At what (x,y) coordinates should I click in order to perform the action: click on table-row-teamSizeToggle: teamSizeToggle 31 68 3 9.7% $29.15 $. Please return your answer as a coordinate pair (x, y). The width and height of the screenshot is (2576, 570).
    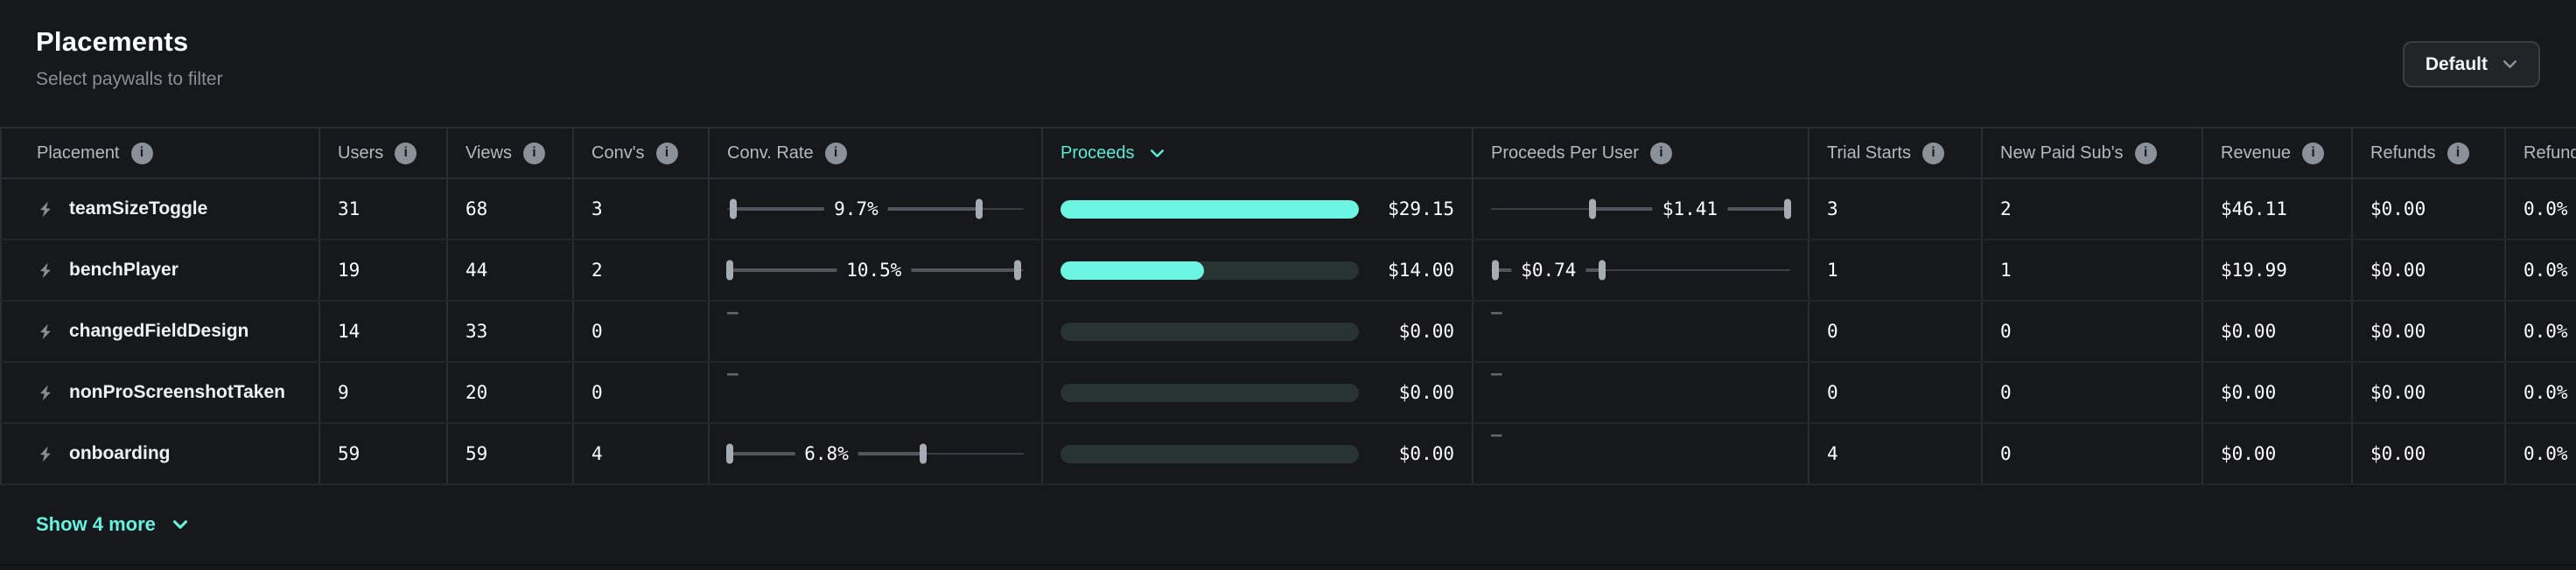
    Looking at the image, I should click on (1288, 209).